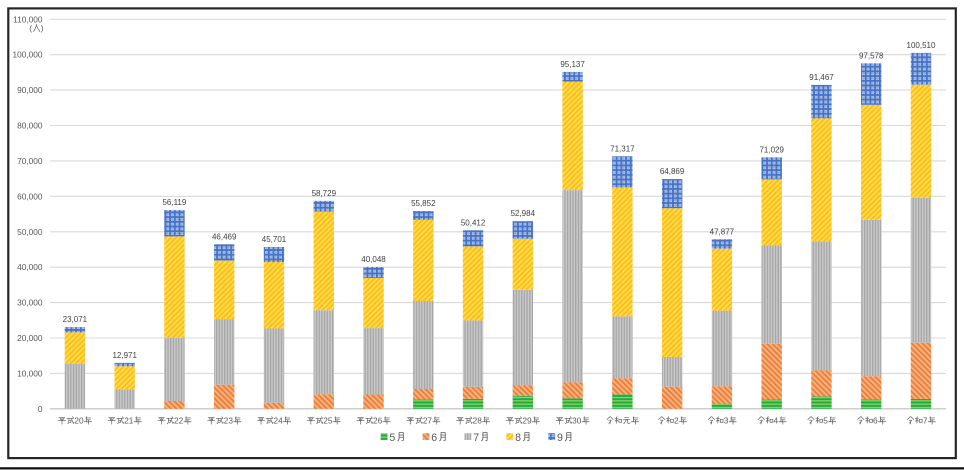 The image size is (964, 470). Describe the element at coordinates (40, 409) in the screenshot. I see `svg-text: 0` at that location.